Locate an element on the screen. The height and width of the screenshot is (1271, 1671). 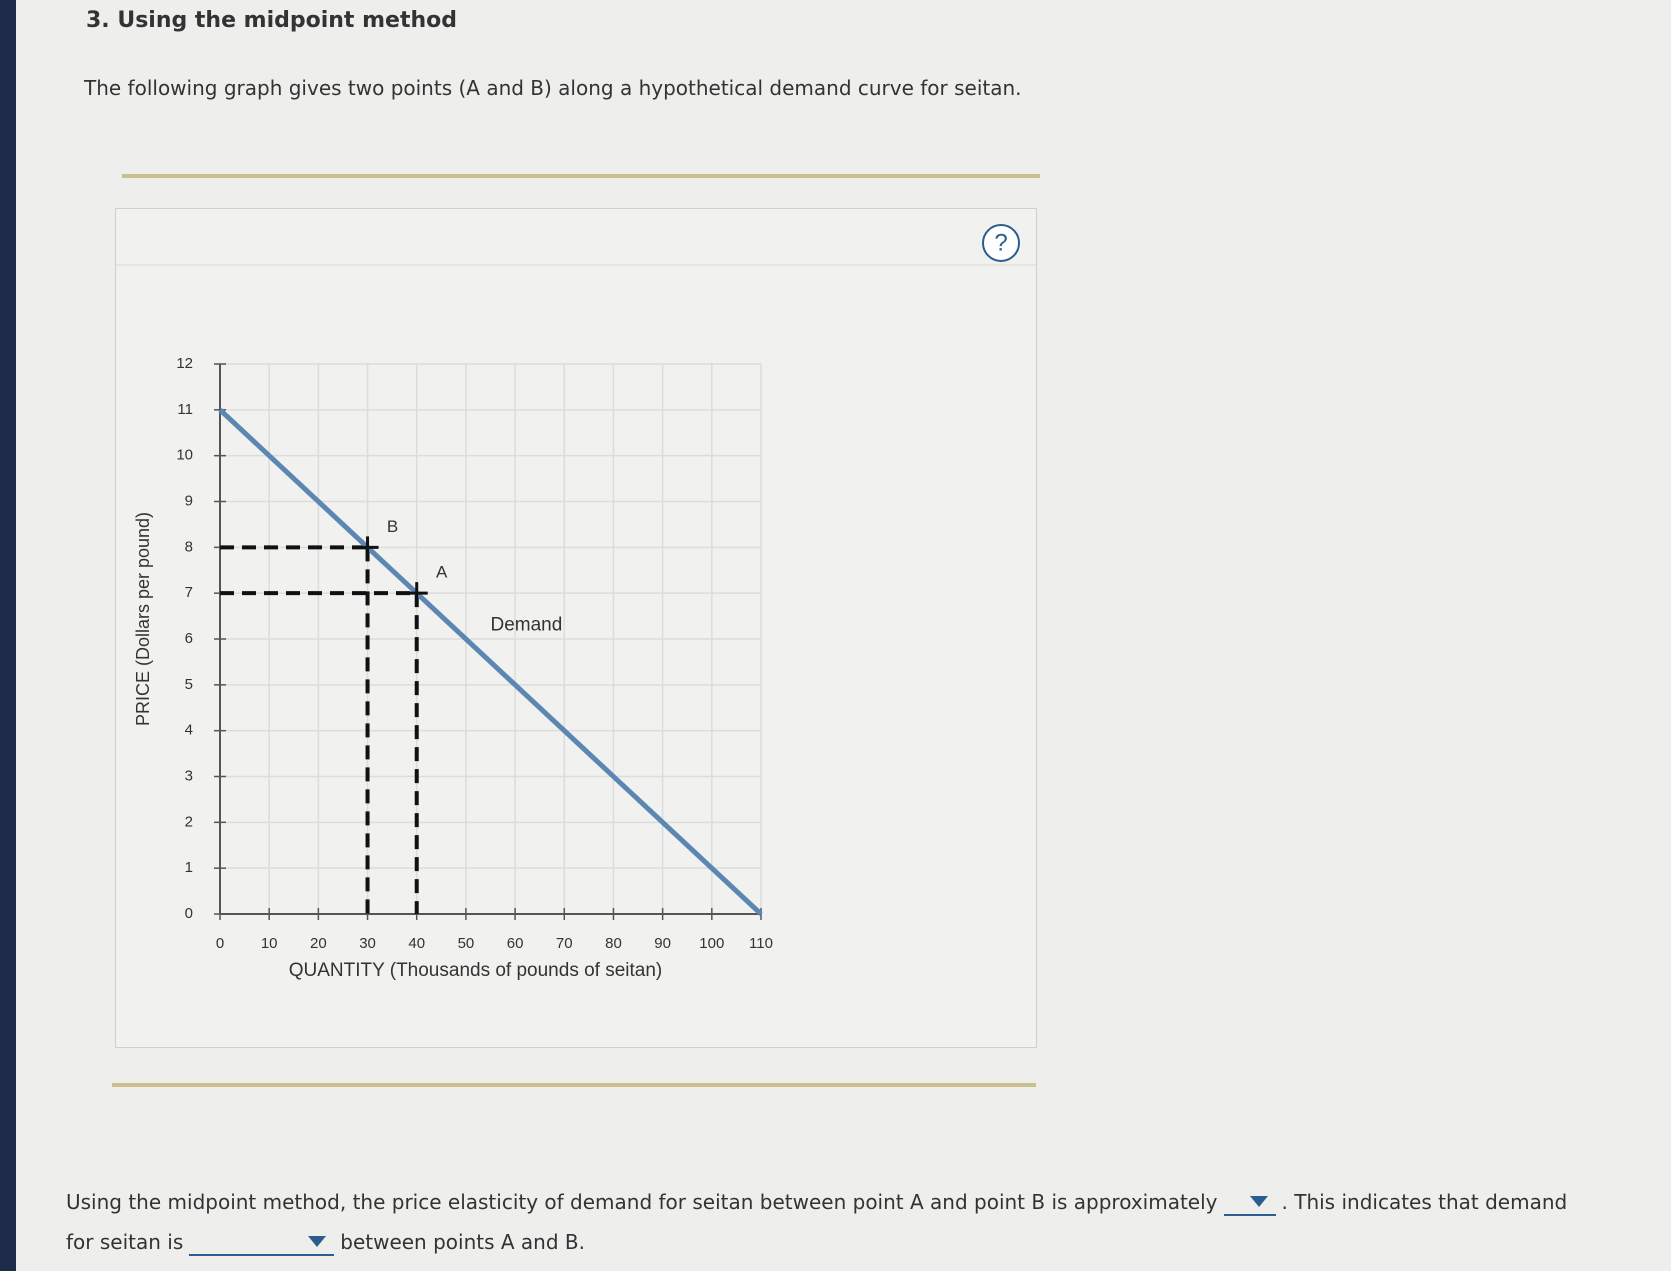
y-tick-label: 5 is located at coordinates (189, 684).